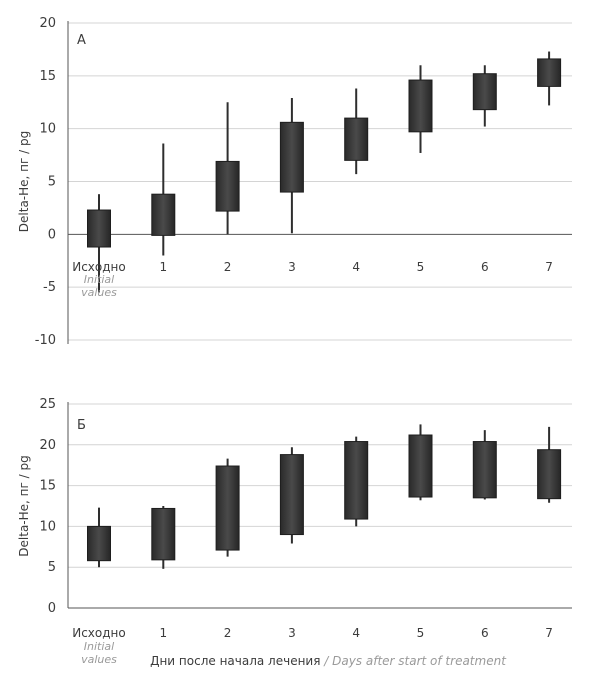 The image size is (600, 687). I want to click on panel-label: Б, so click(81, 425).